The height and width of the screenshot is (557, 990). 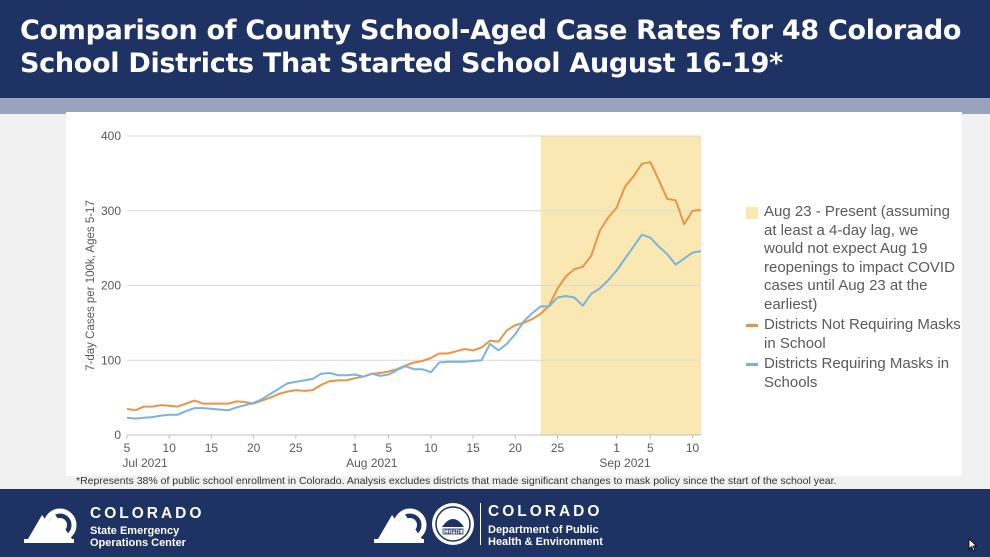 I want to click on seoc-brand: COLORADO, so click(x=147, y=513).